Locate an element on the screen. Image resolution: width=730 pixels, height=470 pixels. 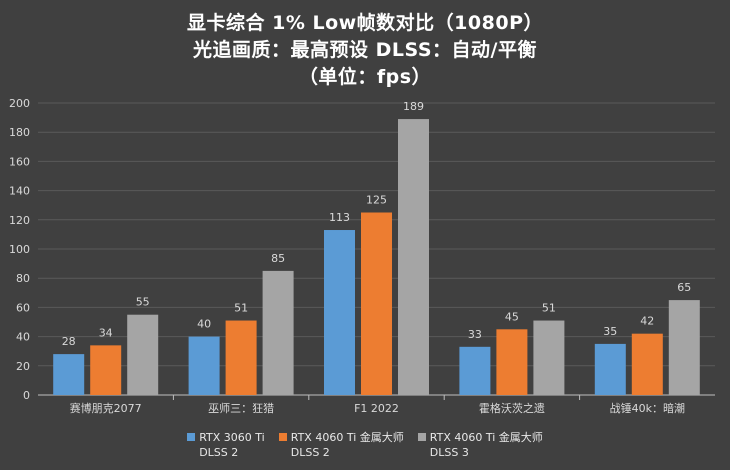
data-label: 35 is located at coordinates (610, 331).